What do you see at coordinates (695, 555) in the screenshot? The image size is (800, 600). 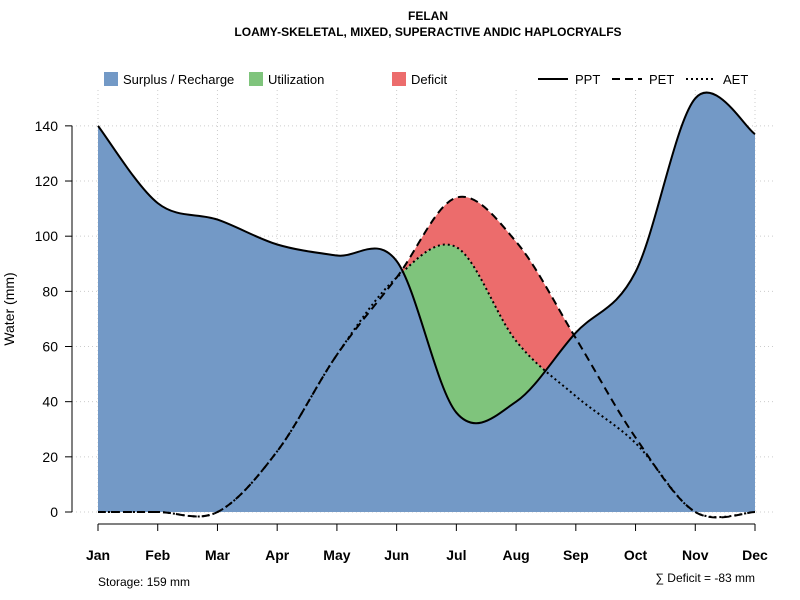 I see `x-tick-label-nov: Nov` at bounding box center [695, 555].